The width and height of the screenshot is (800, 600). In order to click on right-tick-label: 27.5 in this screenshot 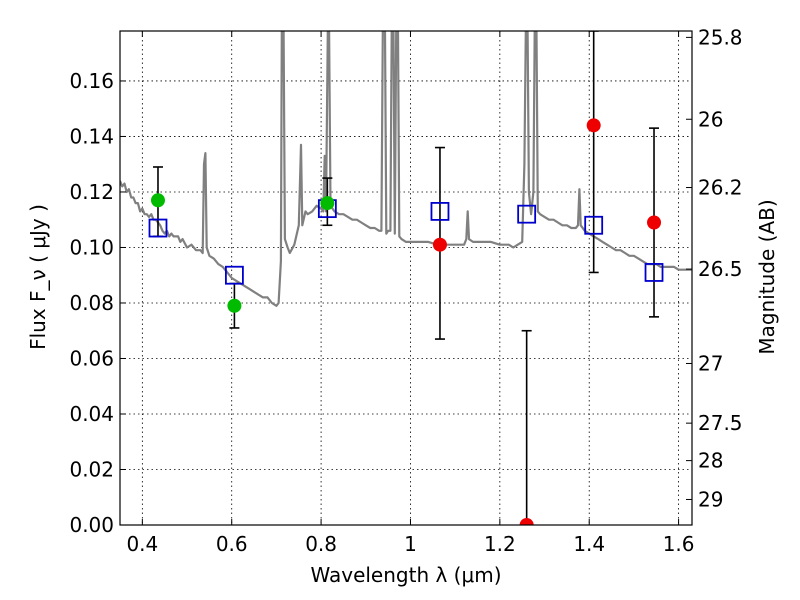, I will do `click(720, 423)`.